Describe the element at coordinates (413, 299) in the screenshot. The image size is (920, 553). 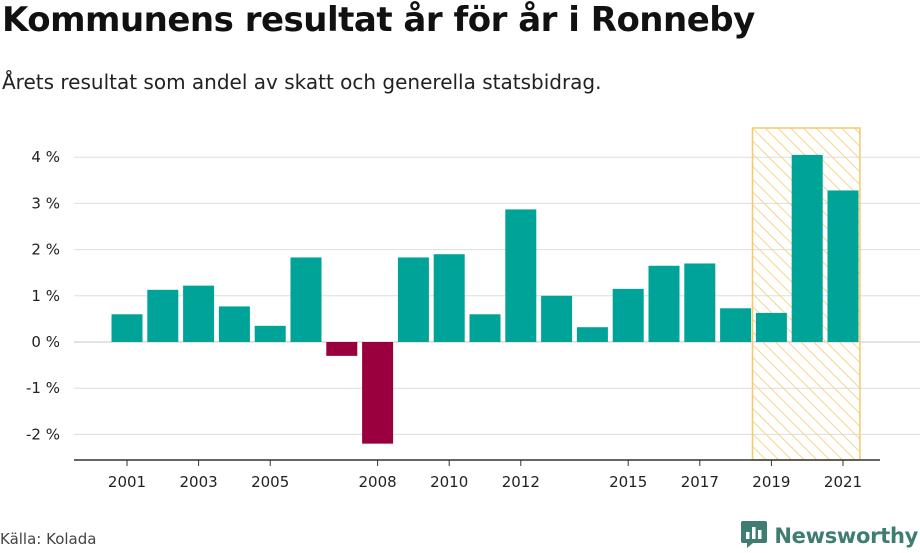
I see `bar-2009` at that location.